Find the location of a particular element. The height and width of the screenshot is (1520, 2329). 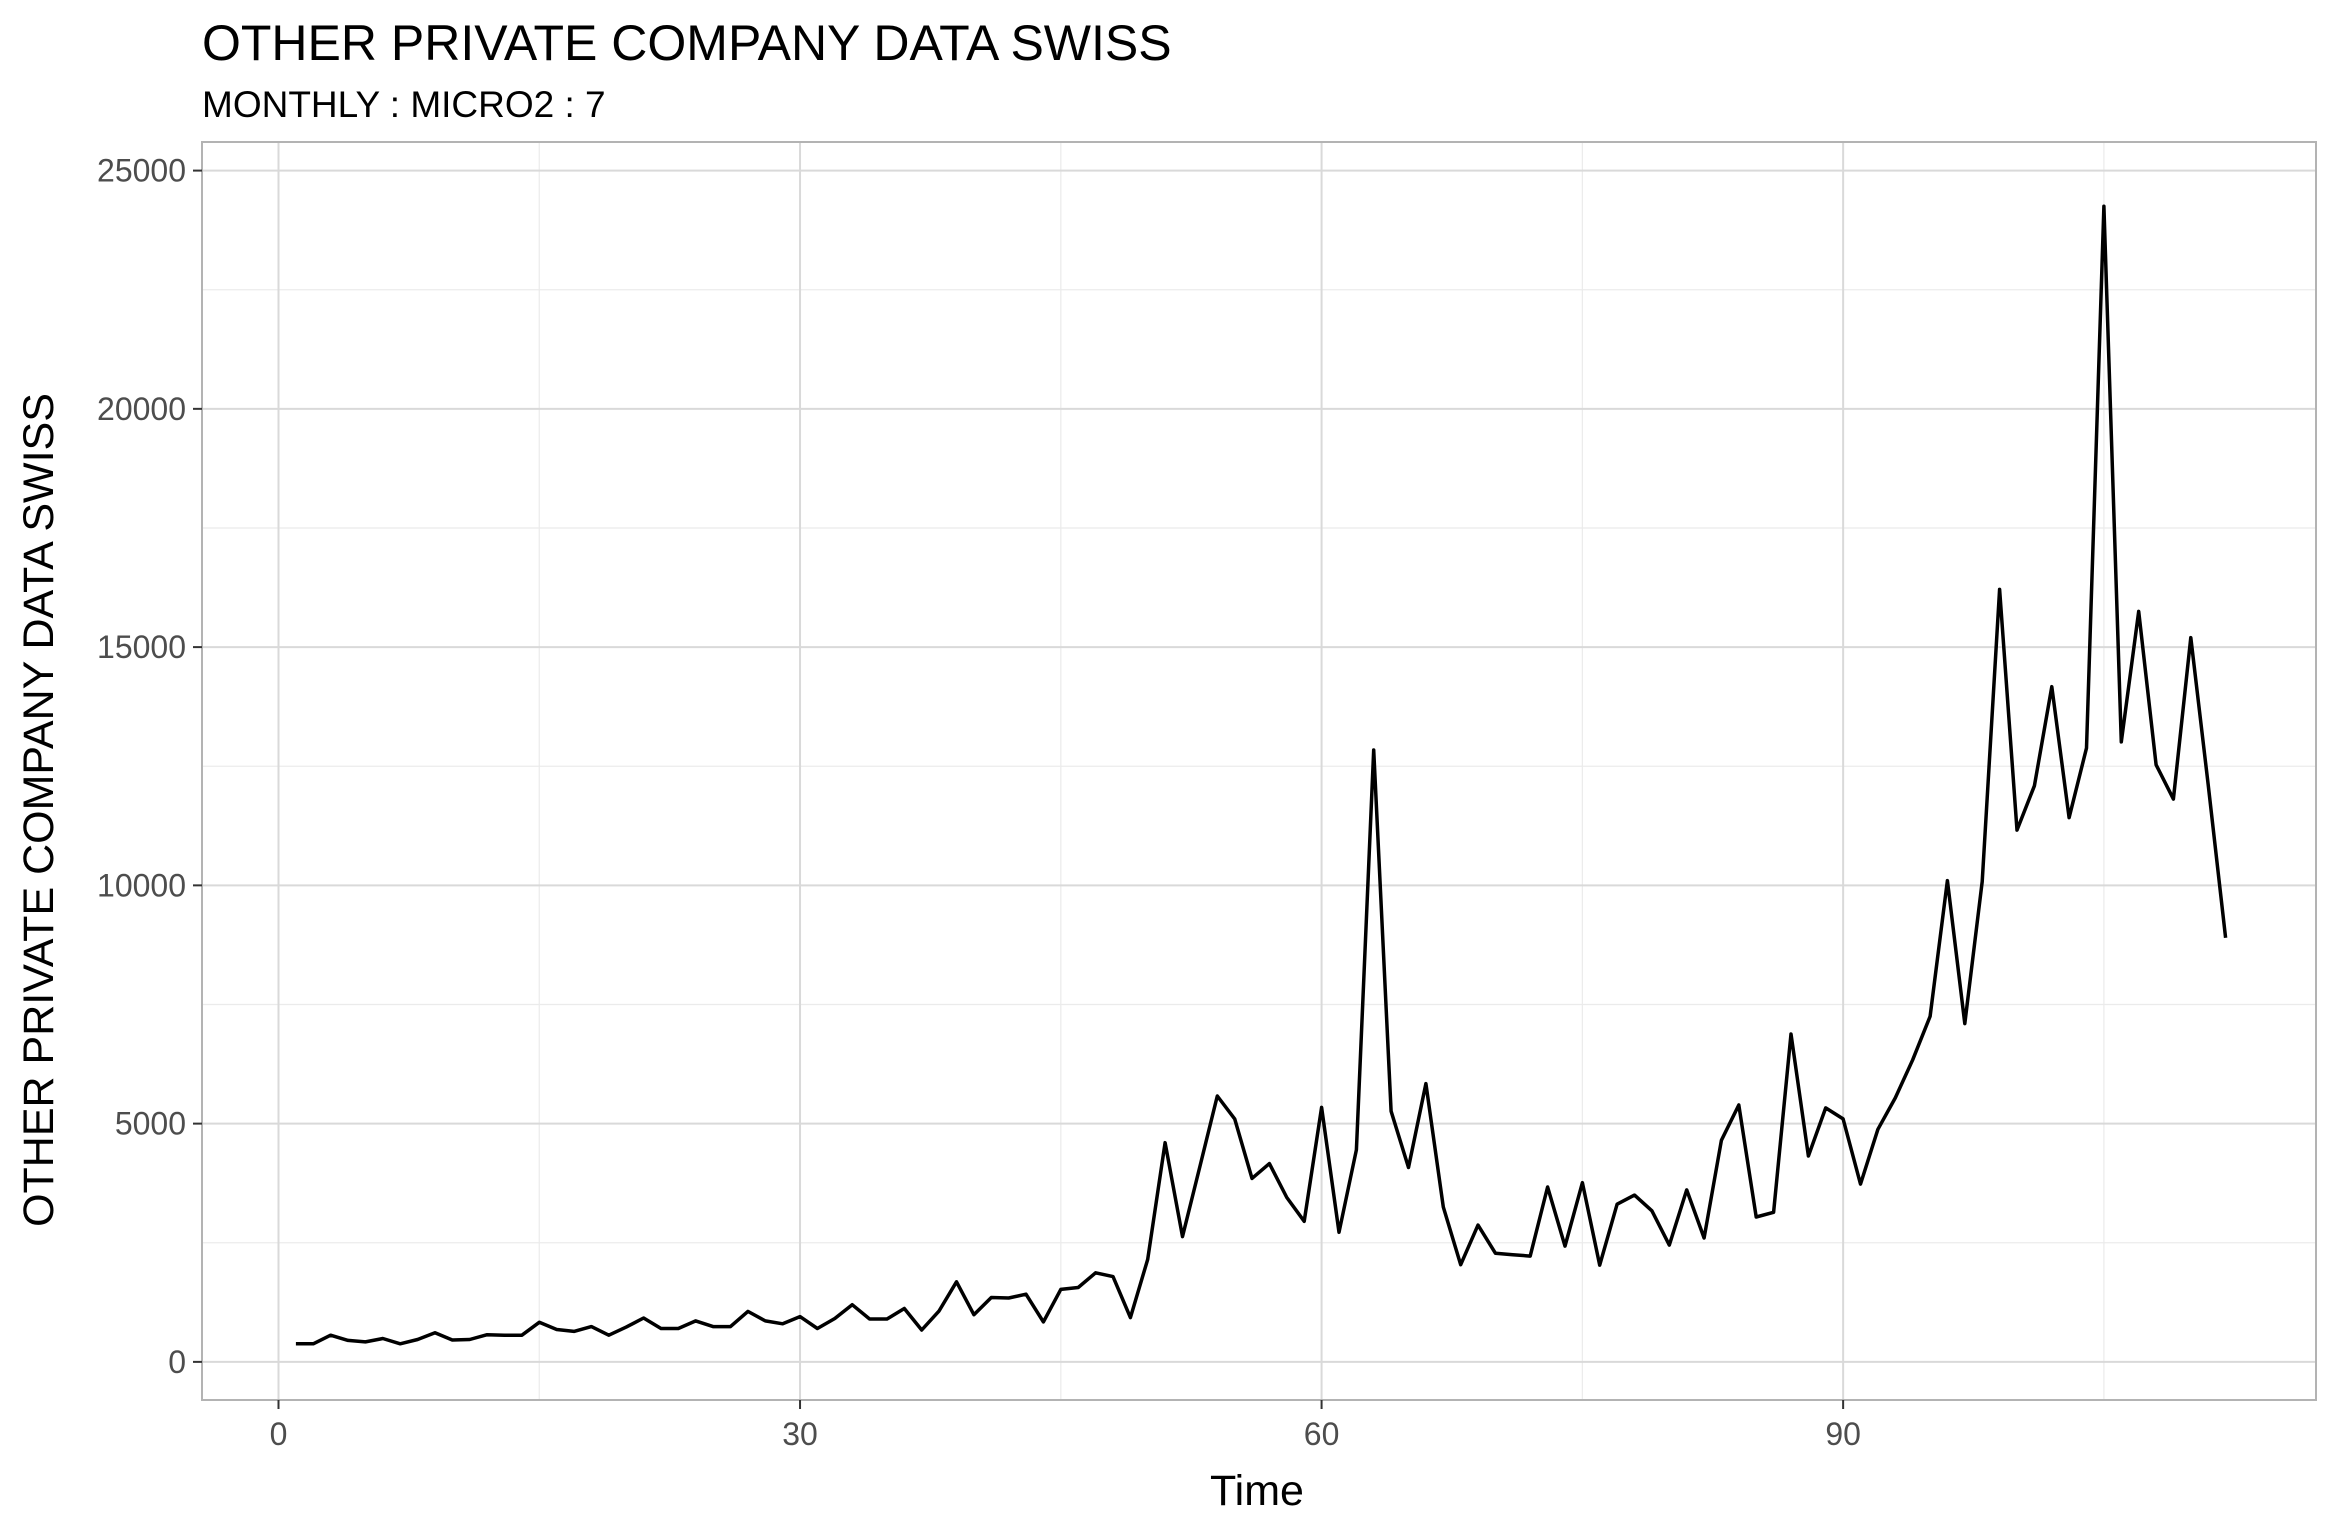

y-tick-label: 25000 is located at coordinates (141, 171).